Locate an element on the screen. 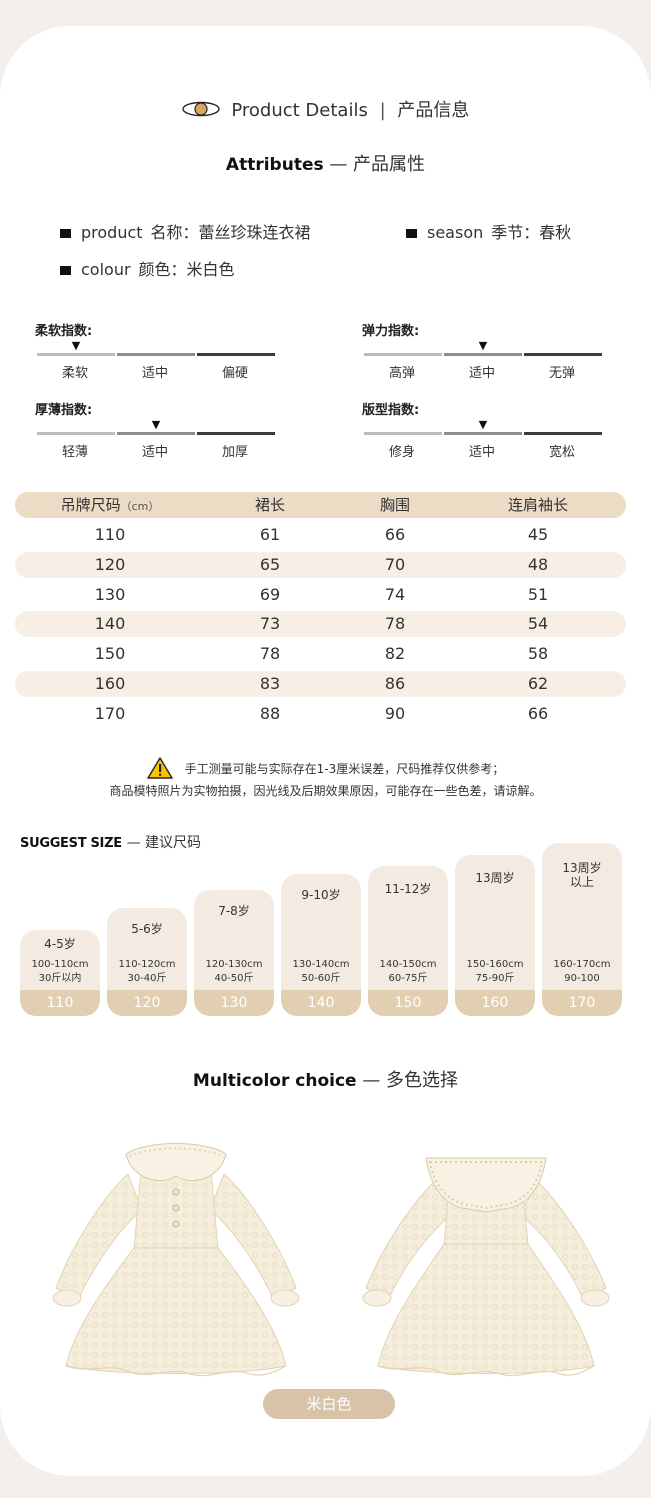  table-cell: 170 is located at coordinates (110, 713).